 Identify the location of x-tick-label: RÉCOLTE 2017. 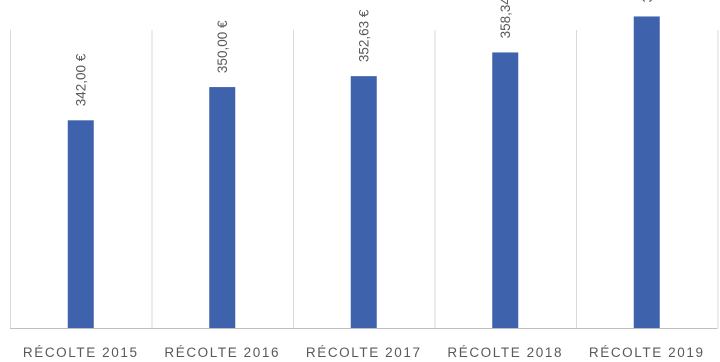
(364, 352).